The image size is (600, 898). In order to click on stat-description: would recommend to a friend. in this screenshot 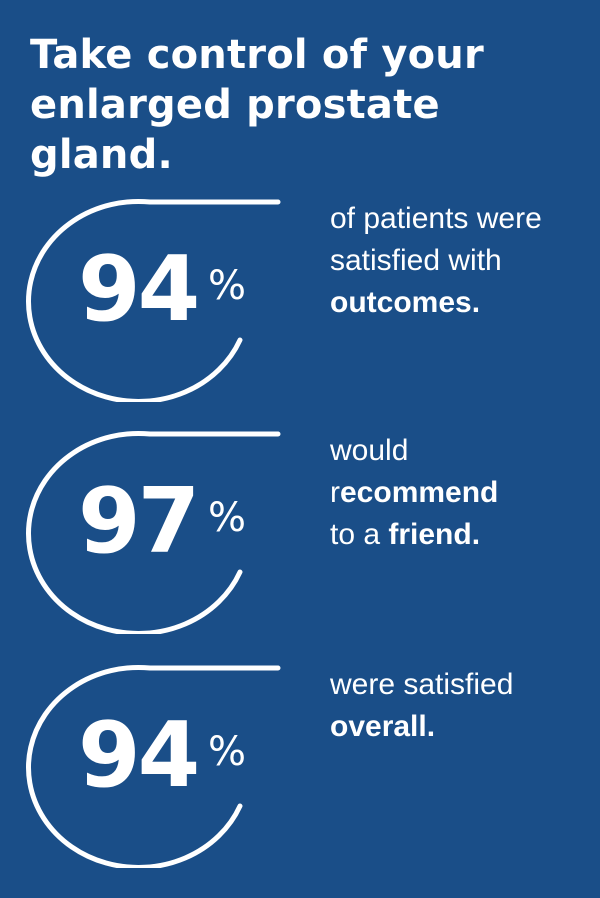, I will do `click(461, 493)`.